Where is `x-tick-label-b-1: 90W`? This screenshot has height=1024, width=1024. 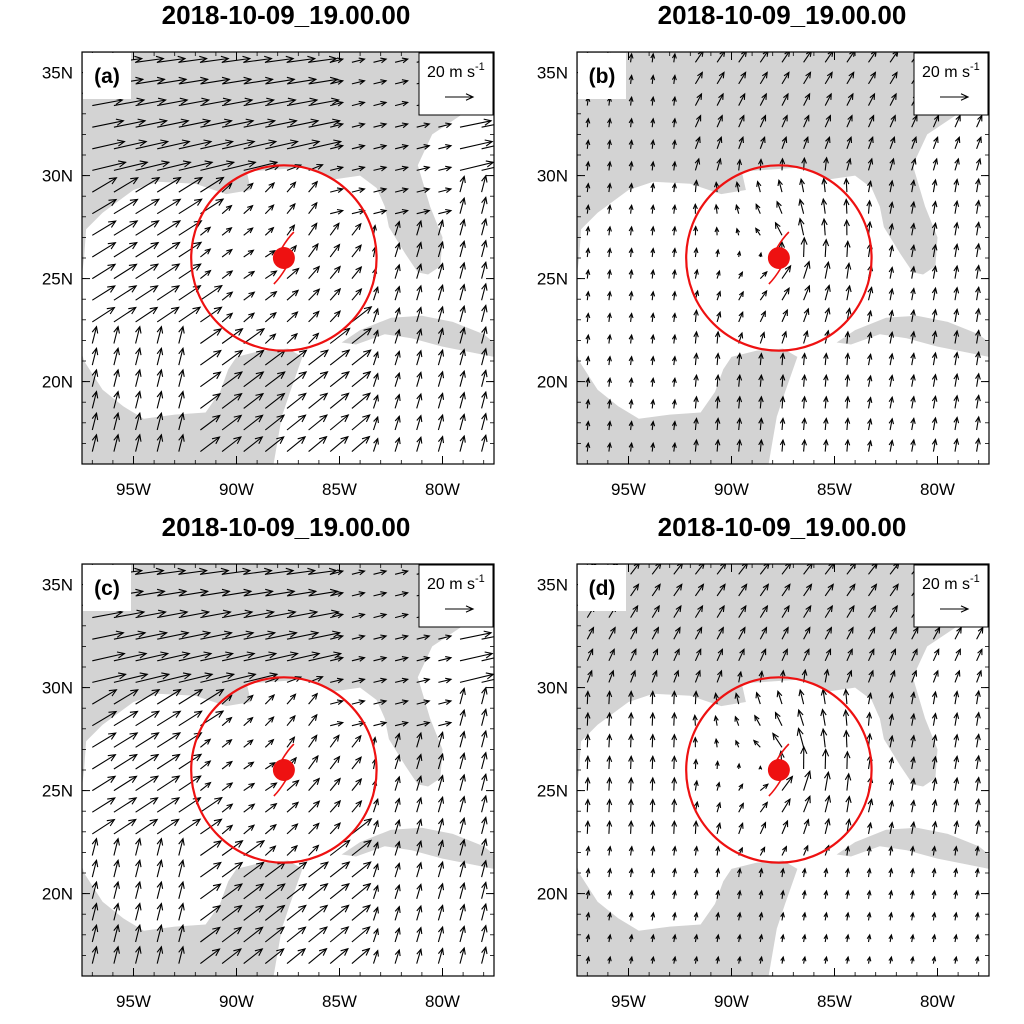
x-tick-label-b-1: 90W is located at coordinates (731, 489).